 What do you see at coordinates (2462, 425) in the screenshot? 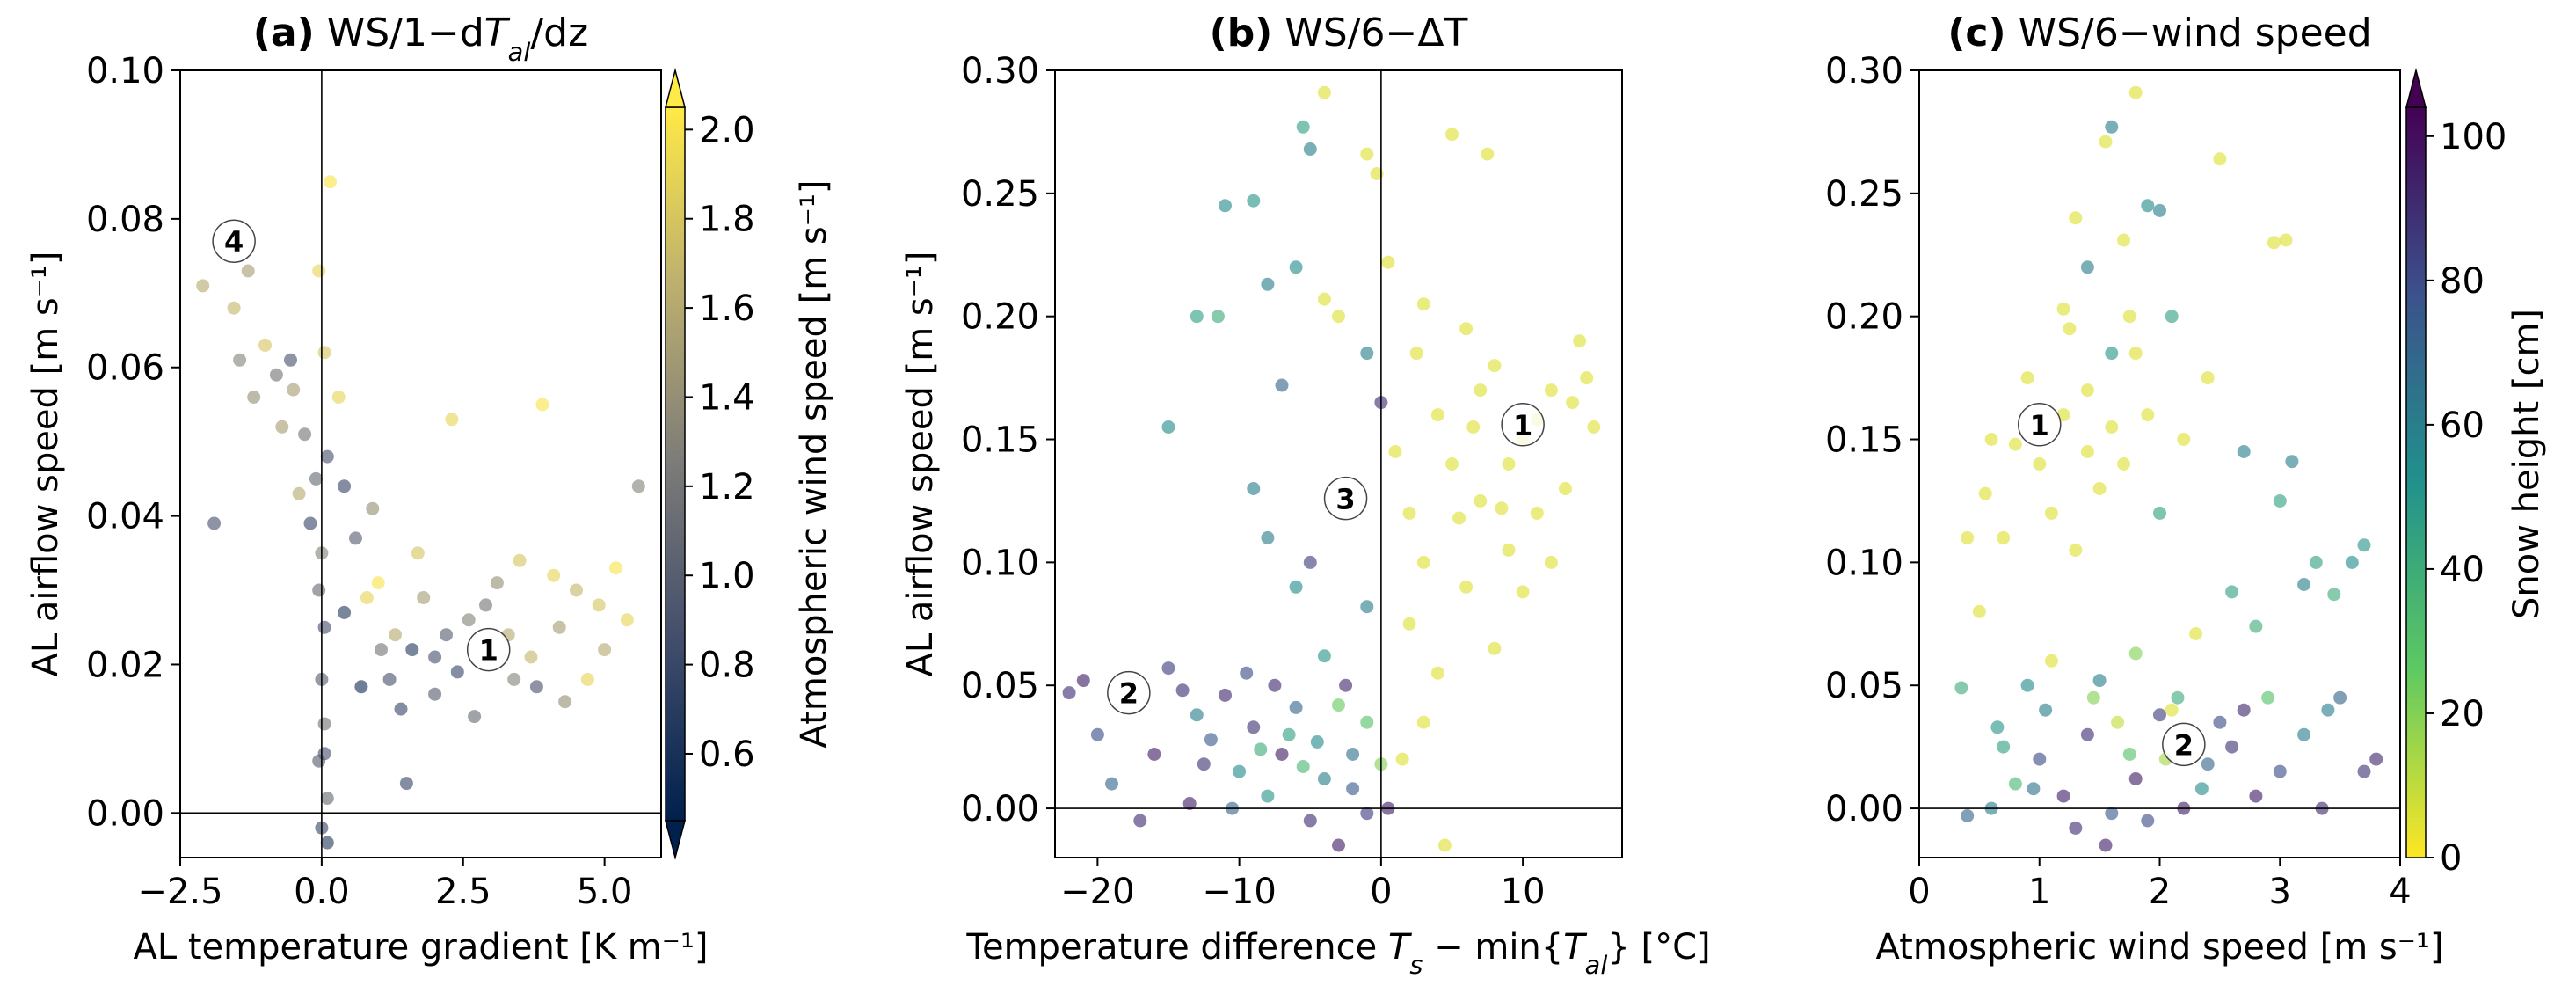
I see `colorbar-tick-label: 60` at bounding box center [2462, 425].